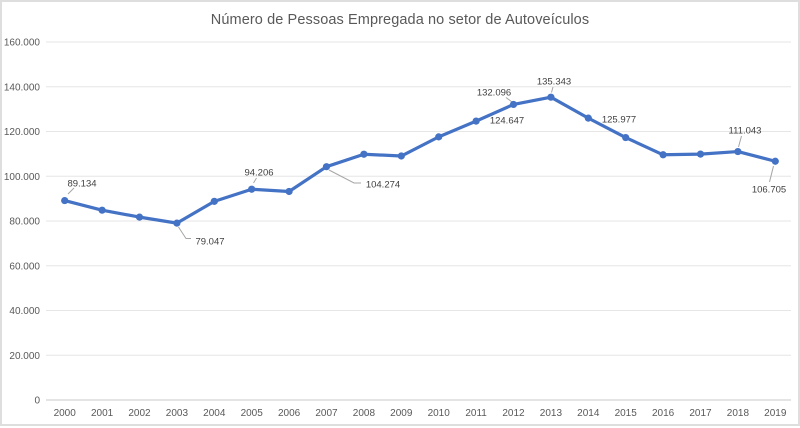  Describe the element at coordinates (513, 104) in the screenshot. I see `data-point-marker-2012` at that location.